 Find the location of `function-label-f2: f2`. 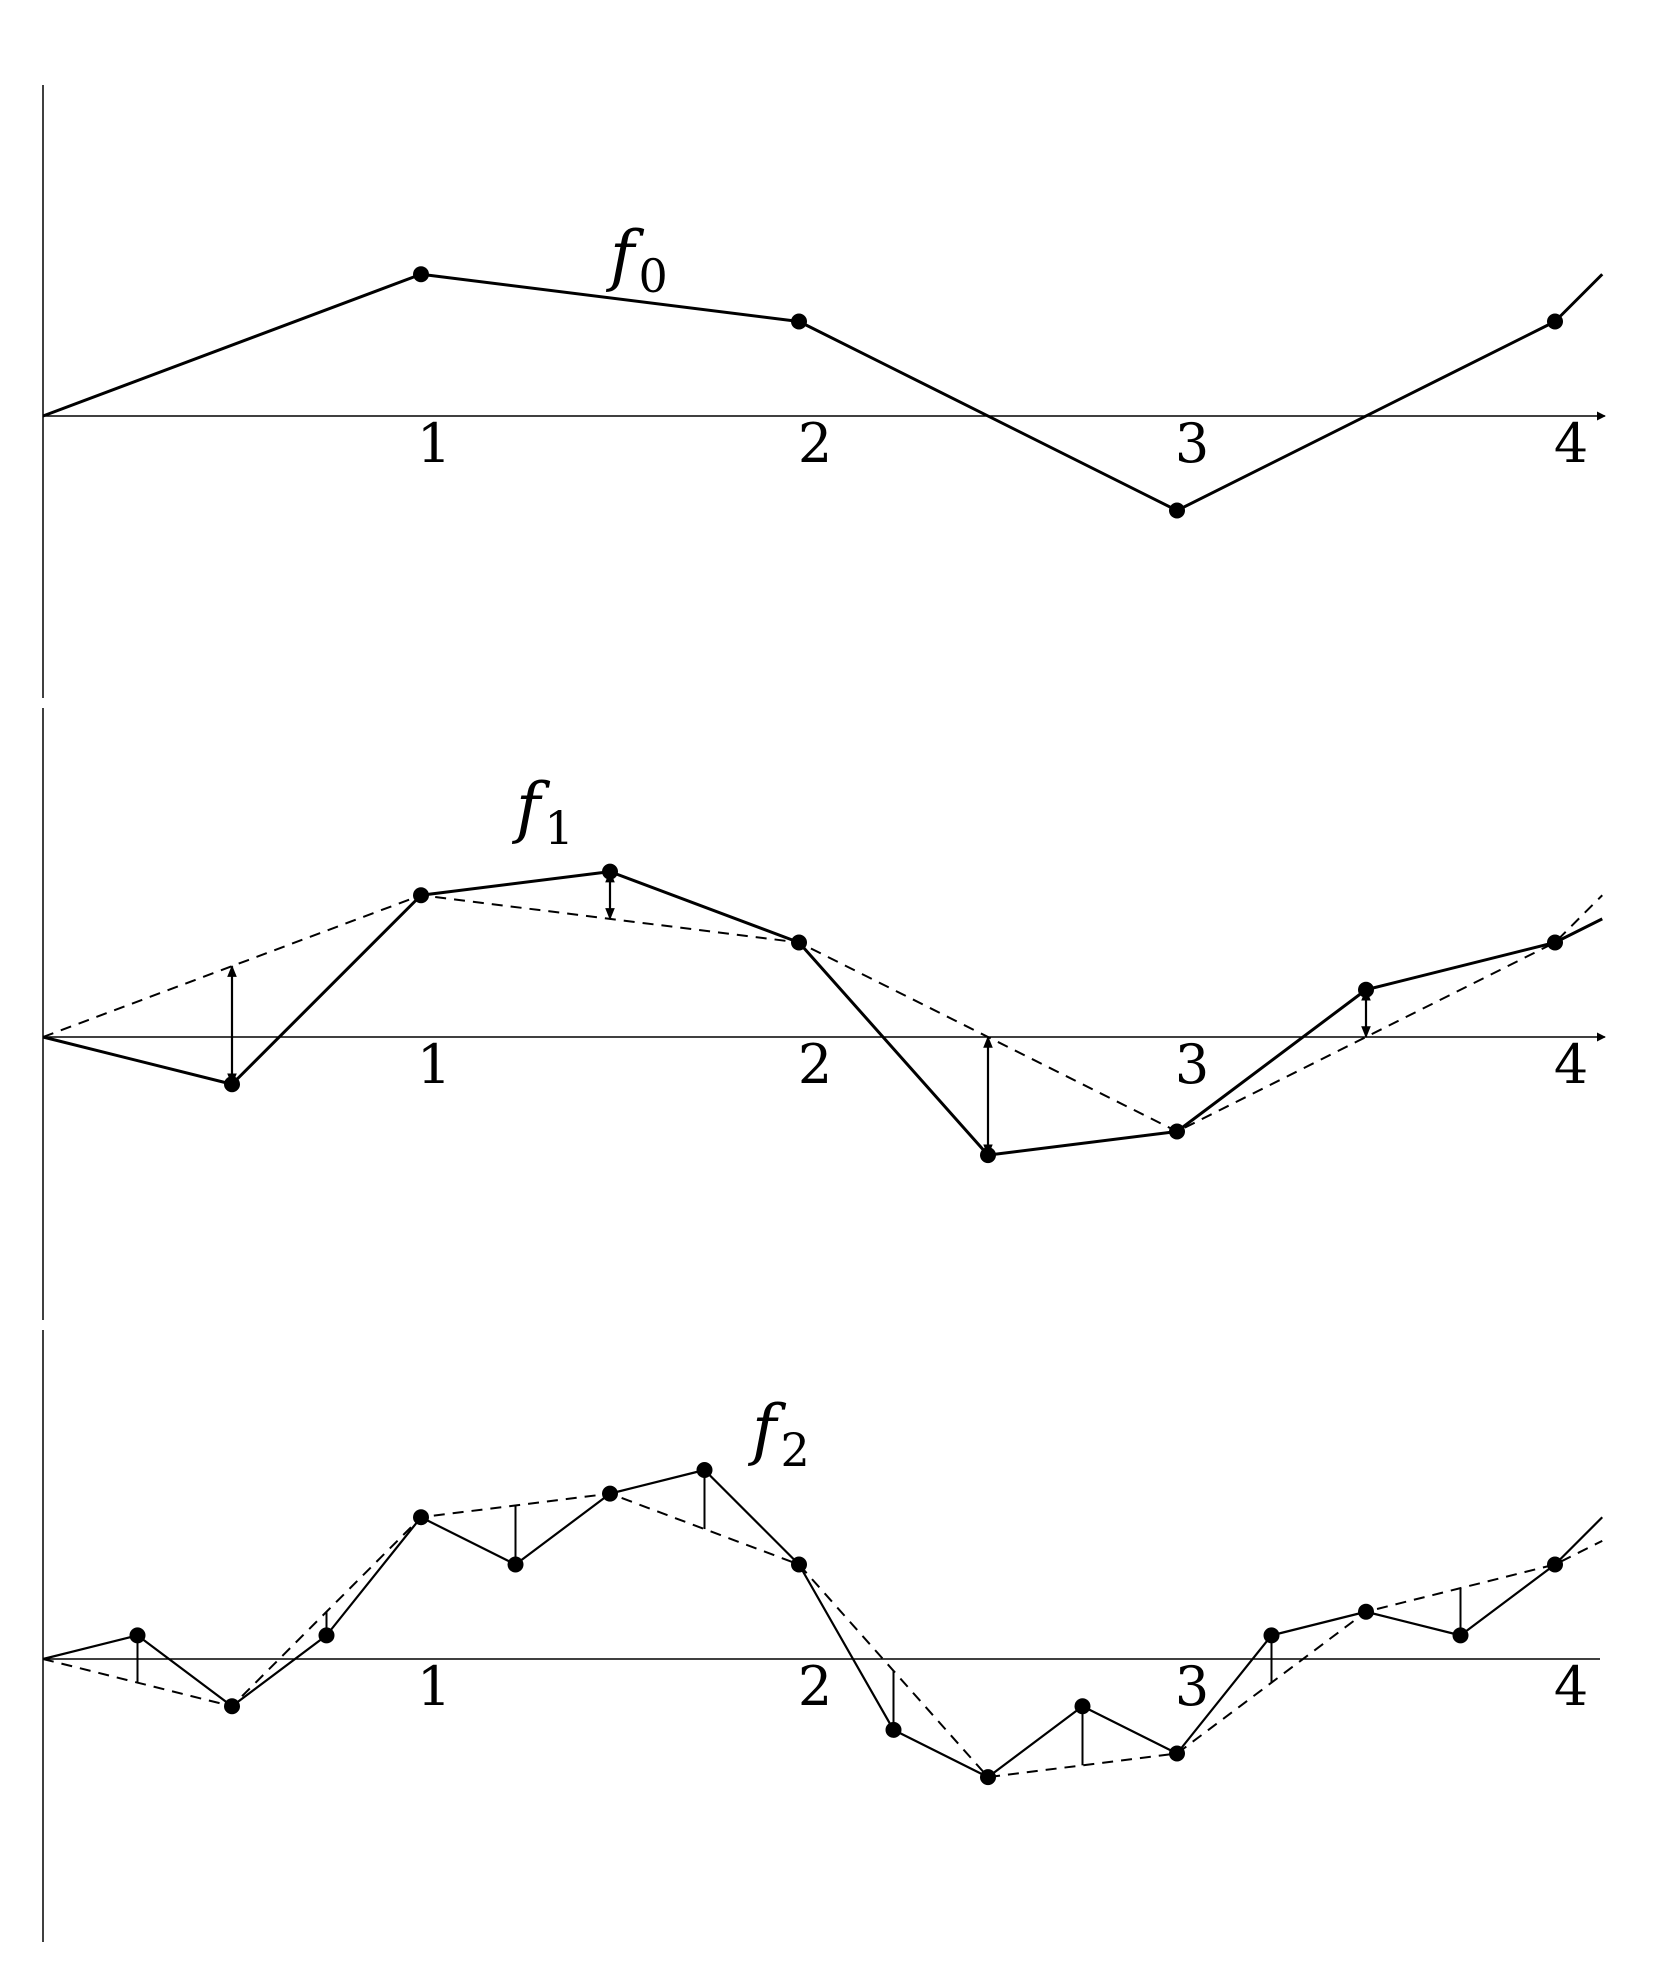

function-label-f2: f2 is located at coordinates (778, 1434).